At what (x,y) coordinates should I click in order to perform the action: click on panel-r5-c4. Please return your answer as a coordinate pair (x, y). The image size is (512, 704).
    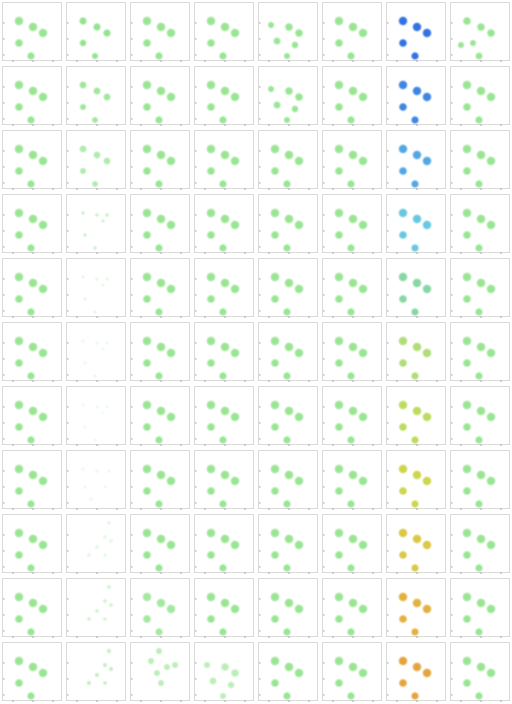
    Looking at the image, I should click on (224, 288).